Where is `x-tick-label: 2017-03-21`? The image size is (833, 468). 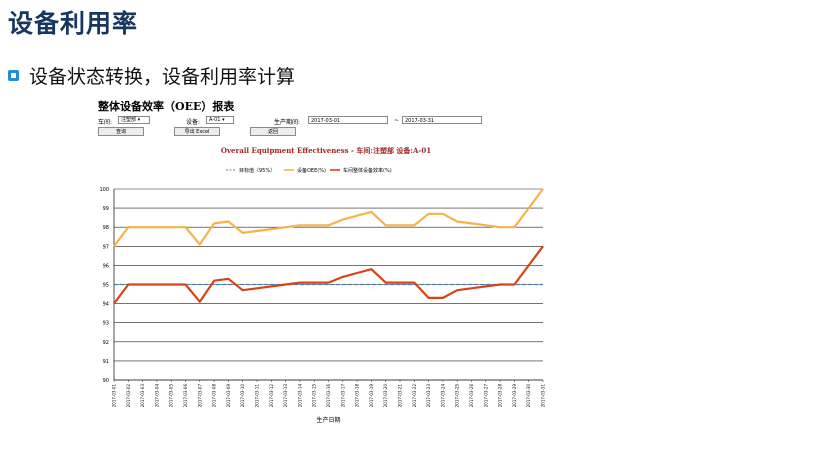 x-tick-label: 2017-03-21 is located at coordinates (400, 396).